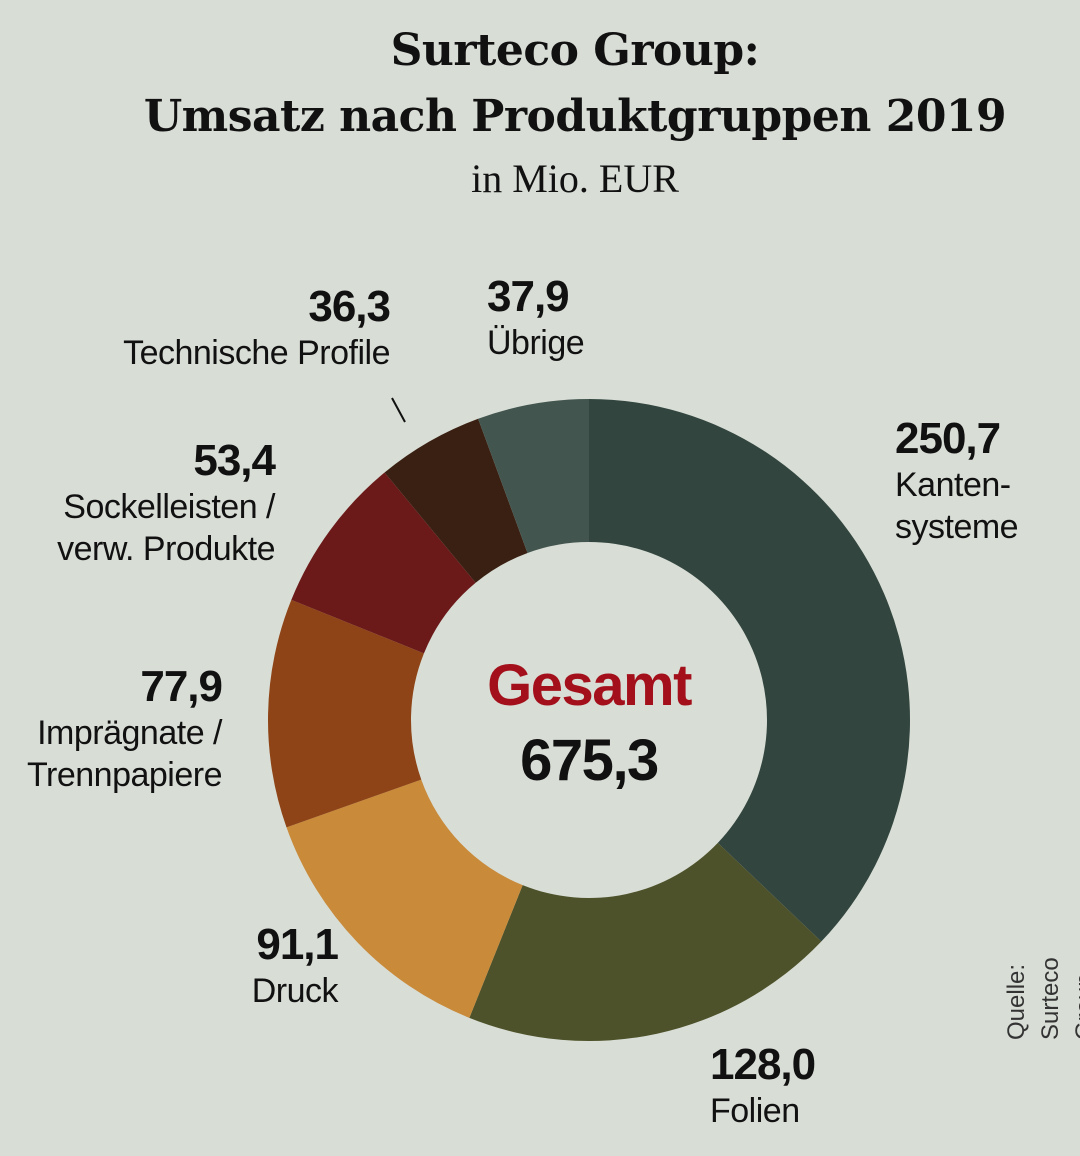 The height and width of the screenshot is (1156, 1080). What do you see at coordinates (589, 685) in the screenshot?
I see `center-title: Gesamt` at bounding box center [589, 685].